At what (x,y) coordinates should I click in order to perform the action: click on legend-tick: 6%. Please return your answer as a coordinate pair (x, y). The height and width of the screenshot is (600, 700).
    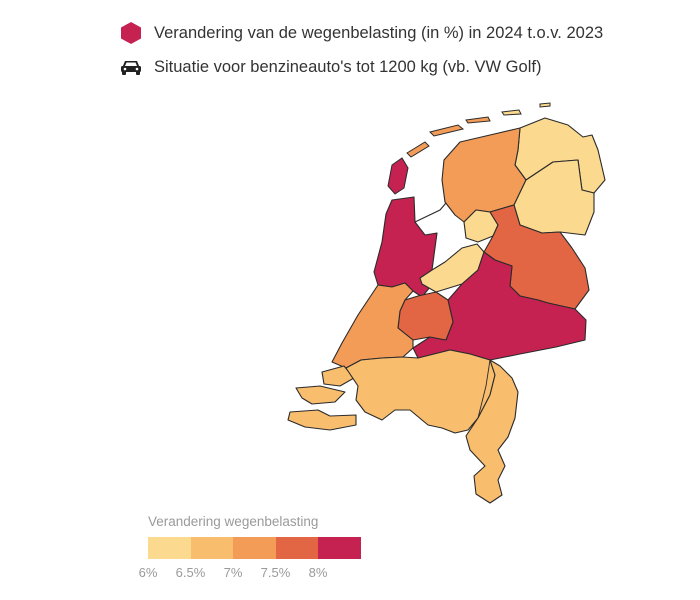
    Looking at the image, I should click on (148, 572).